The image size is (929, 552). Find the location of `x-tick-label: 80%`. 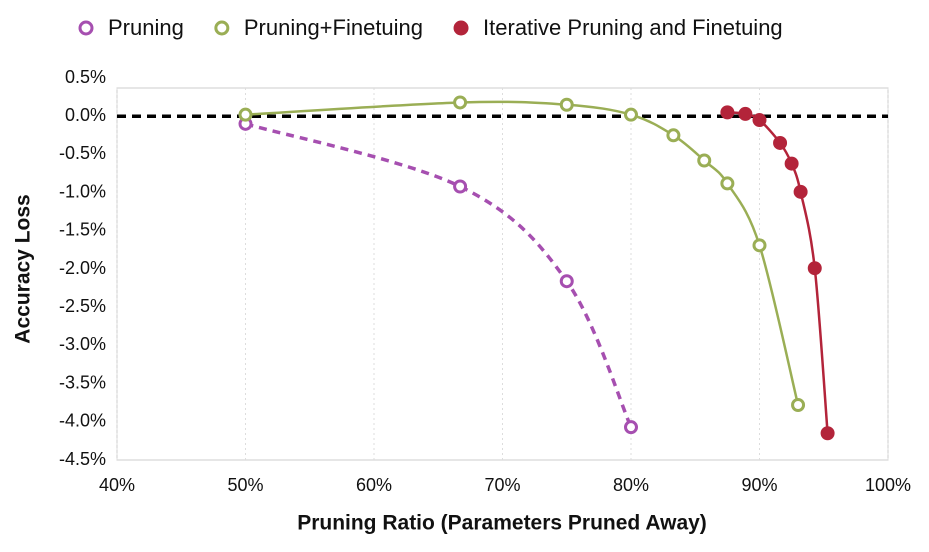

x-tick-label: 80% is located at coordinates (631, 485).